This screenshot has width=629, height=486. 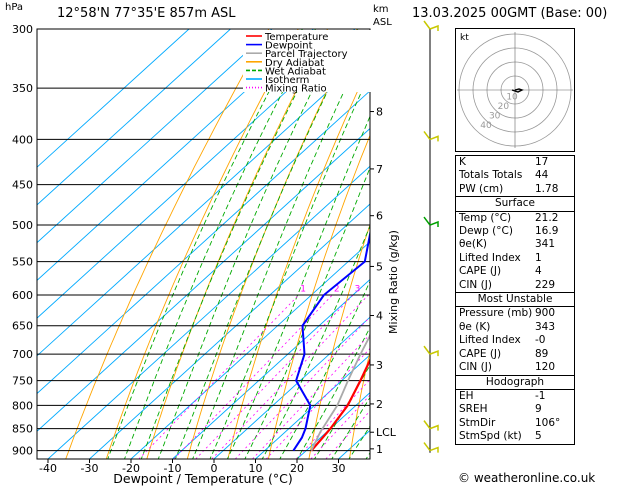 What do you see at coordinates (538, 271) in the screenshot?
I see `surface-value: 4` at bounding box center [538, 271].